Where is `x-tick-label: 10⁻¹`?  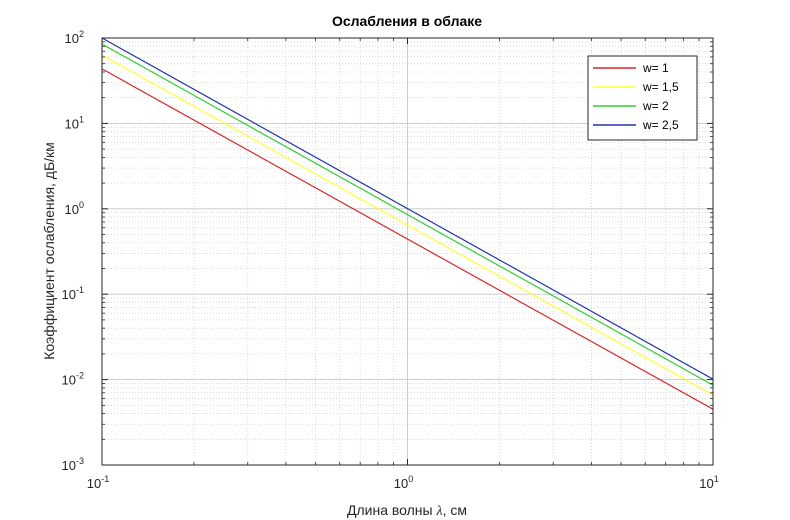 x-tick-label: 10⁻¹ is located at coordinates (98, 482).